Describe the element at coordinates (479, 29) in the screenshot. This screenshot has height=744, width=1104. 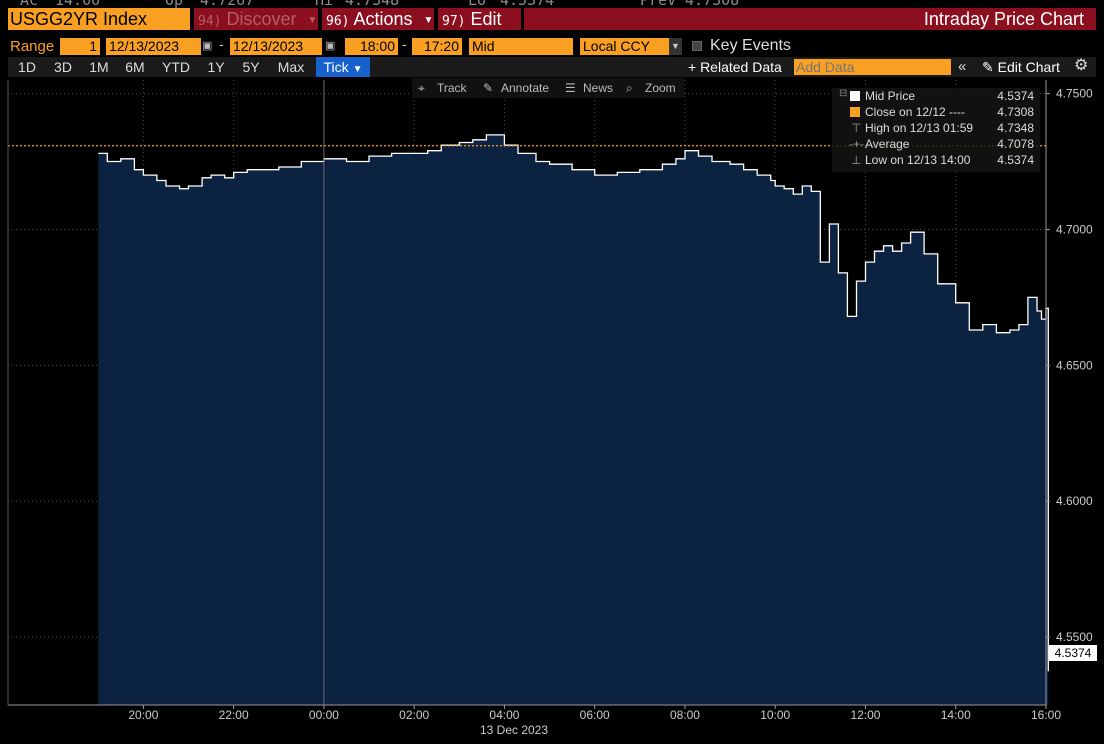
I see `edit-button: 97) Edit ▼` at that location.